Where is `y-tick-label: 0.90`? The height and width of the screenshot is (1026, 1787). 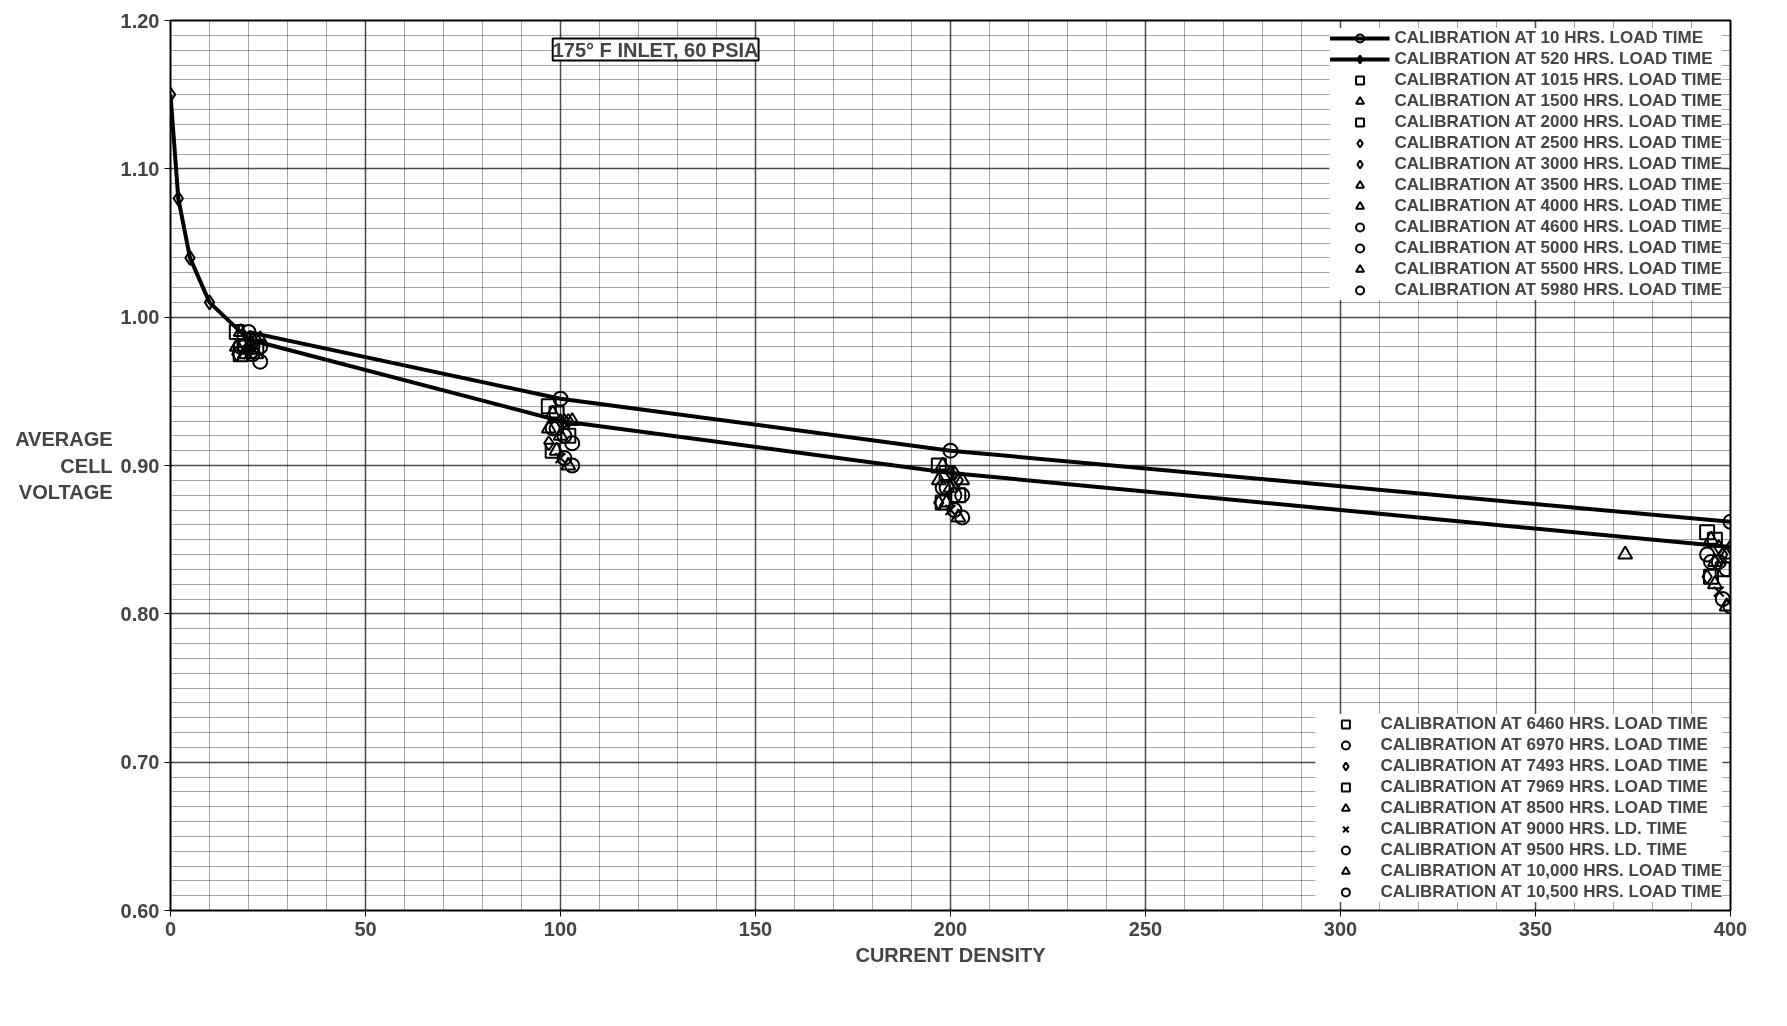 y-tick-label: 0.90 is located at coordinates (140, 465).